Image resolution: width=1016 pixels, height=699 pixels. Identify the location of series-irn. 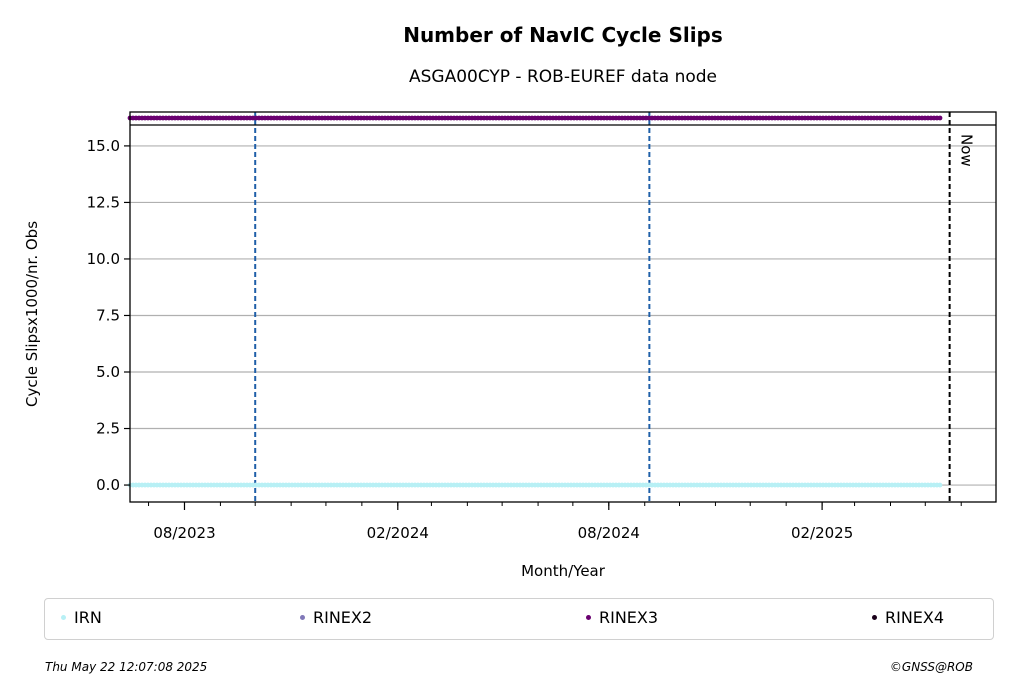
(535, 485).